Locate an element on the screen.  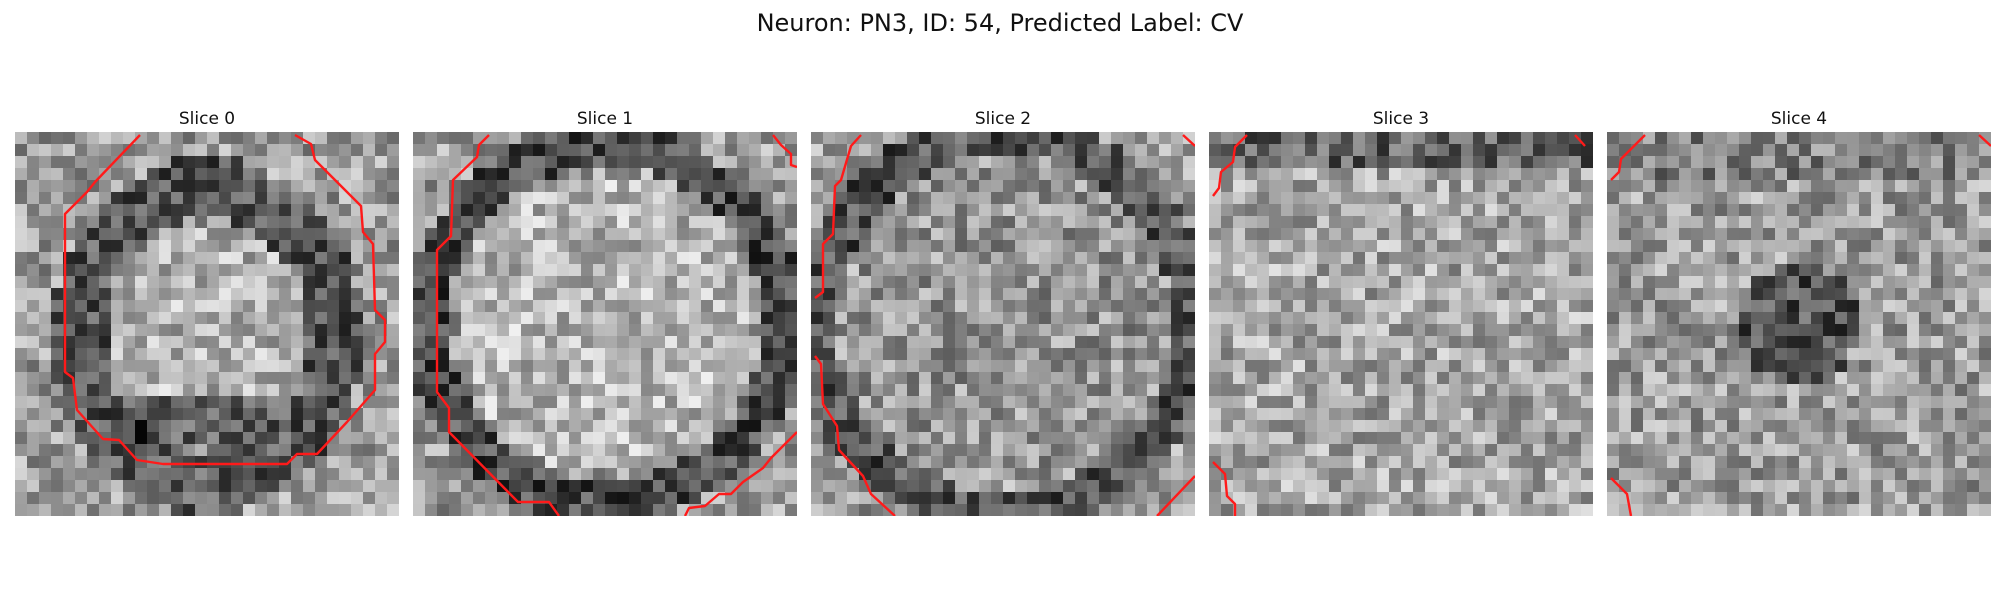
slice-panel-1: Slice 1 is located at coordinates (605, 312).